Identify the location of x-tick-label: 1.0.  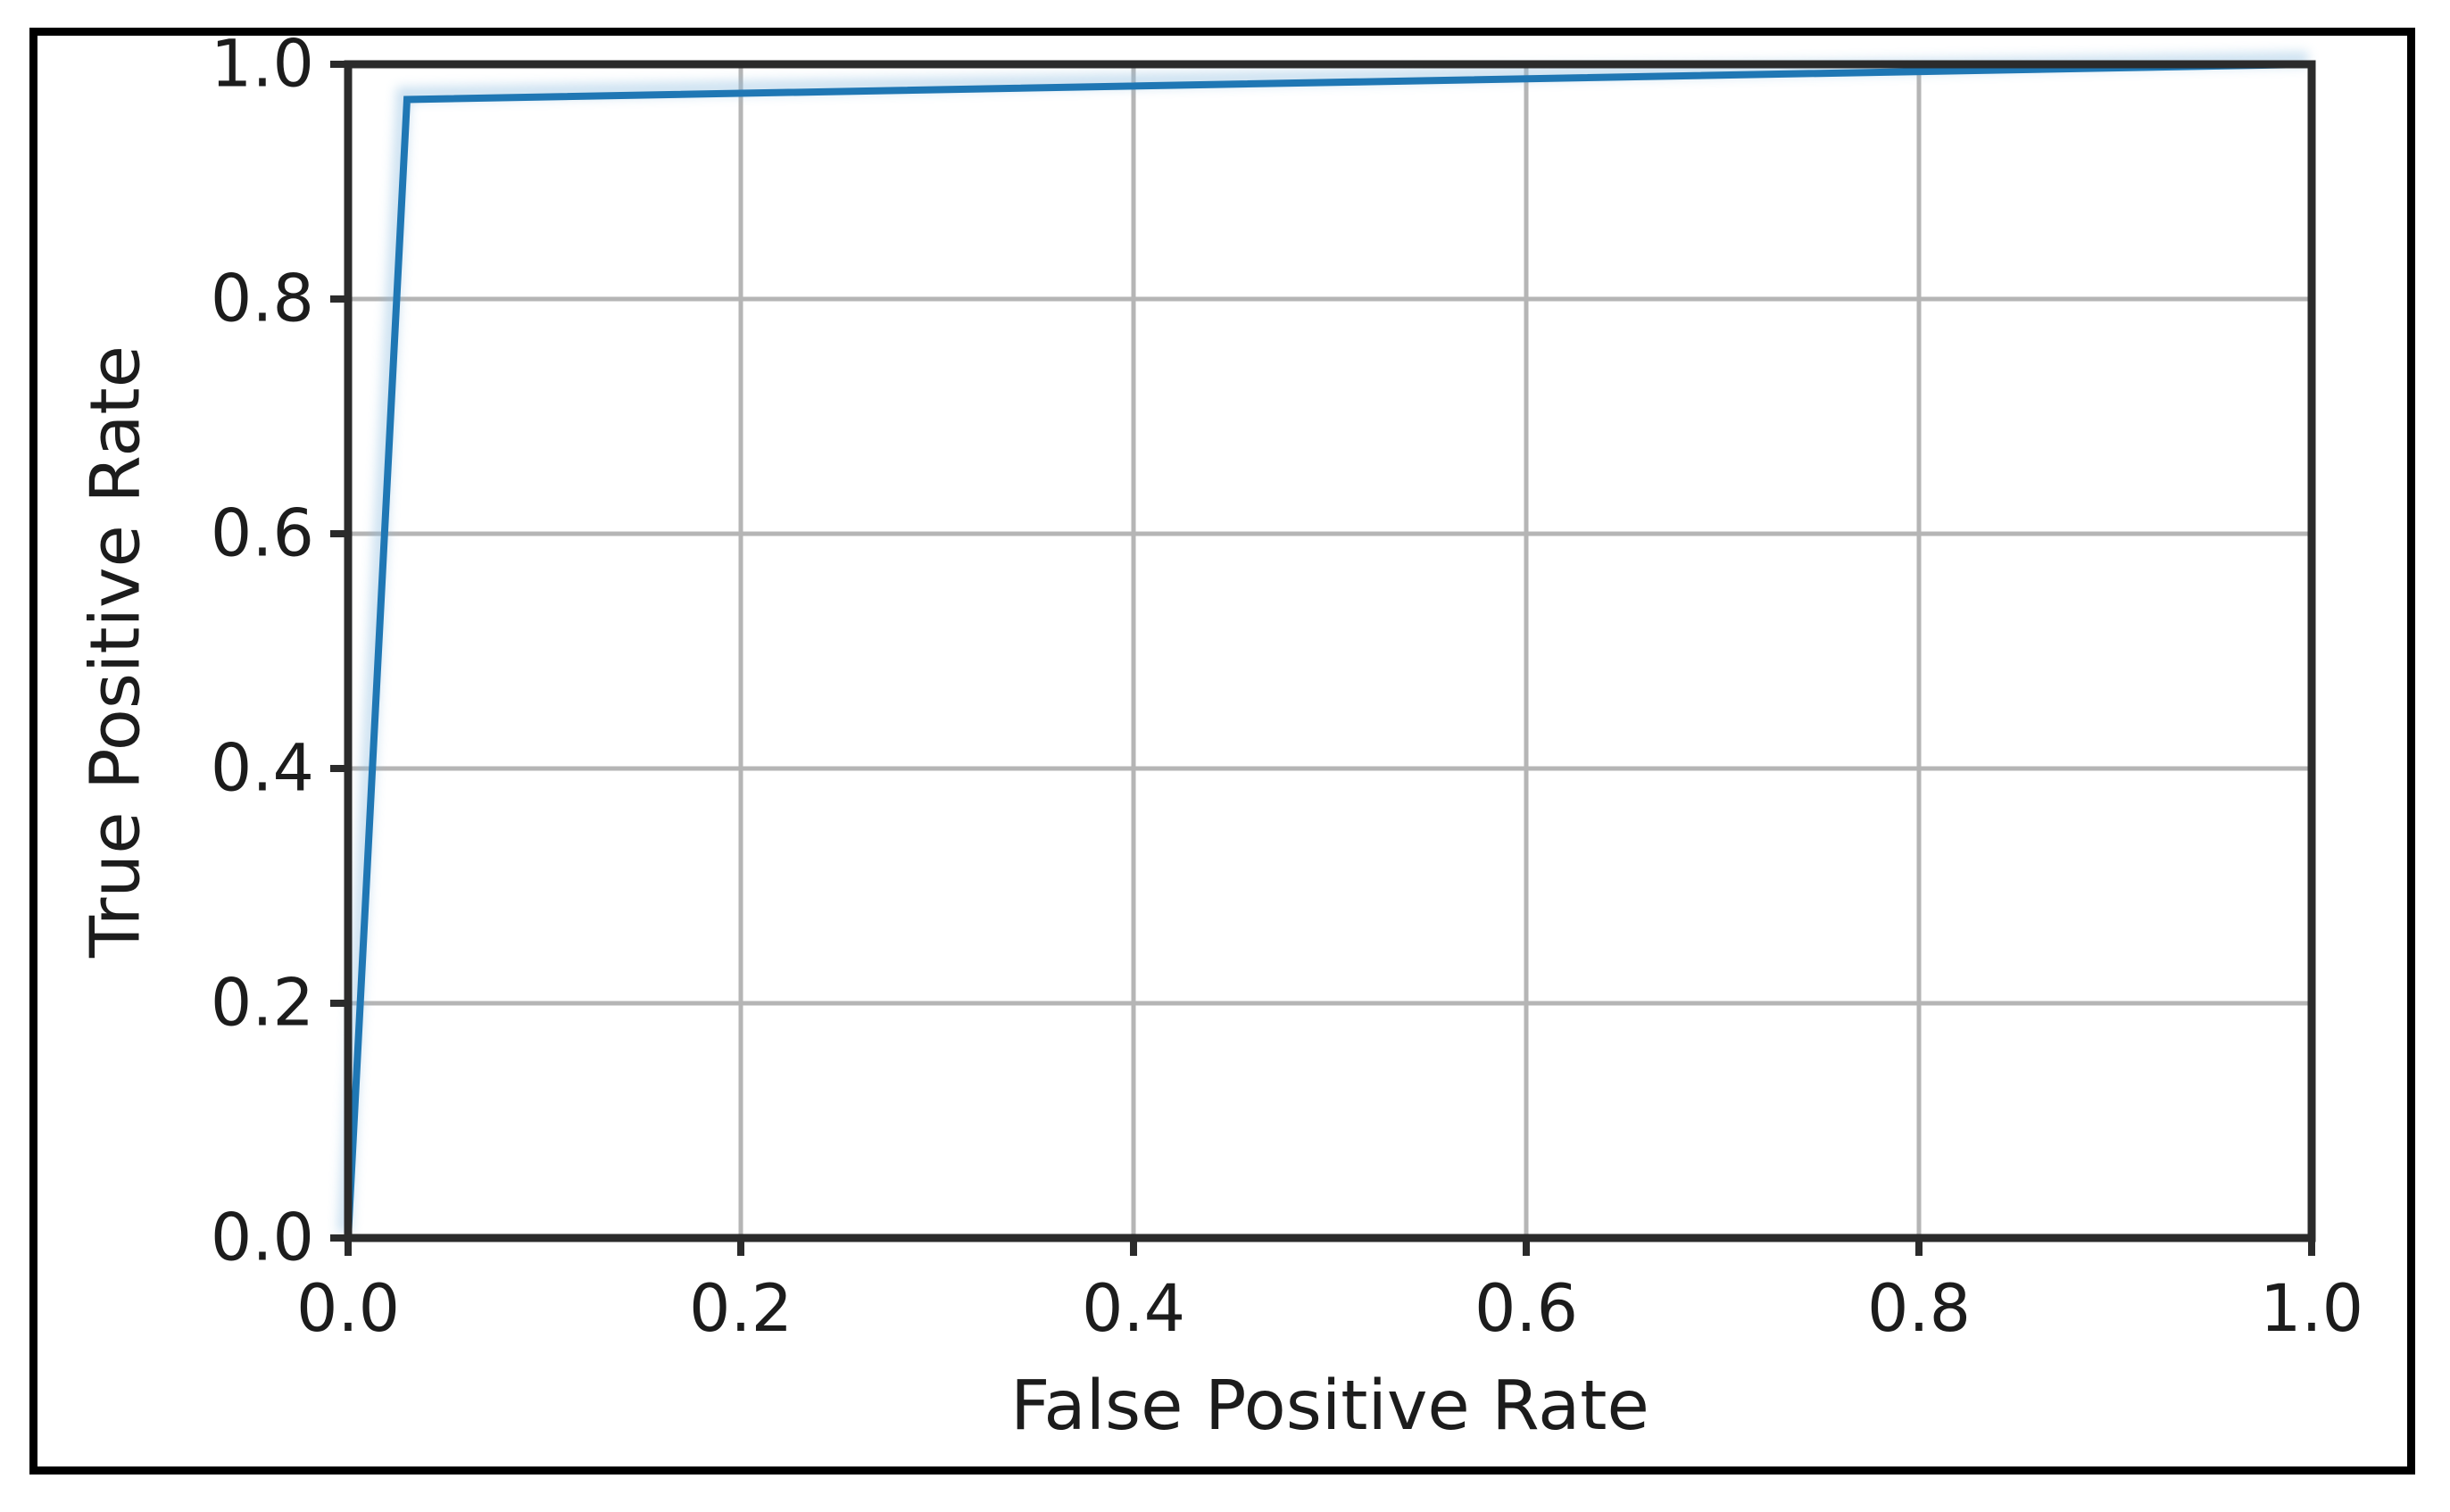
(2311, 1309).